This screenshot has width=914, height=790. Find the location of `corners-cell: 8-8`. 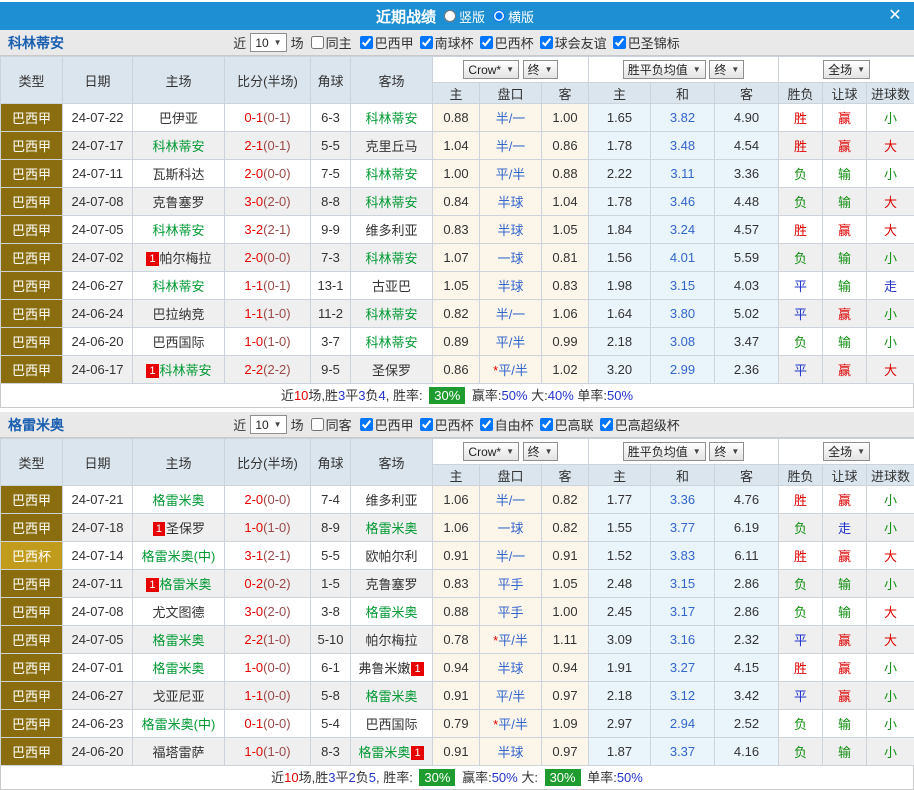

corners-cell: 8-8 is located at coordinates (331, 202).